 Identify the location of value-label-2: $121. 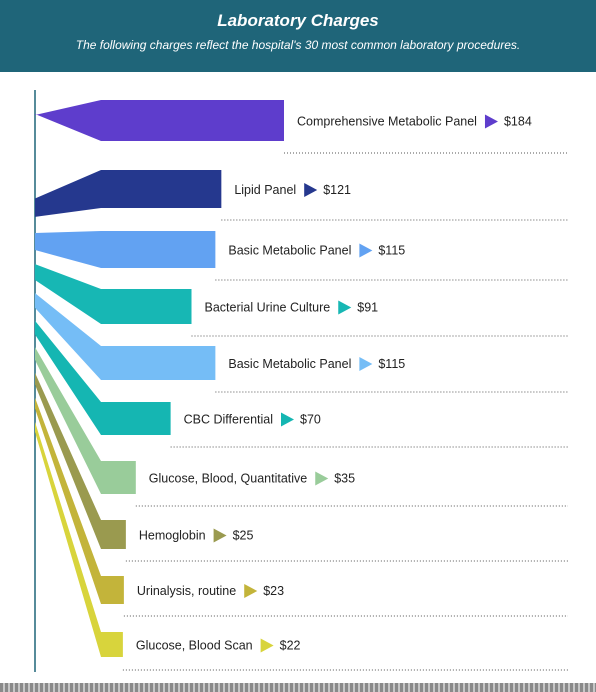
(337, 190).